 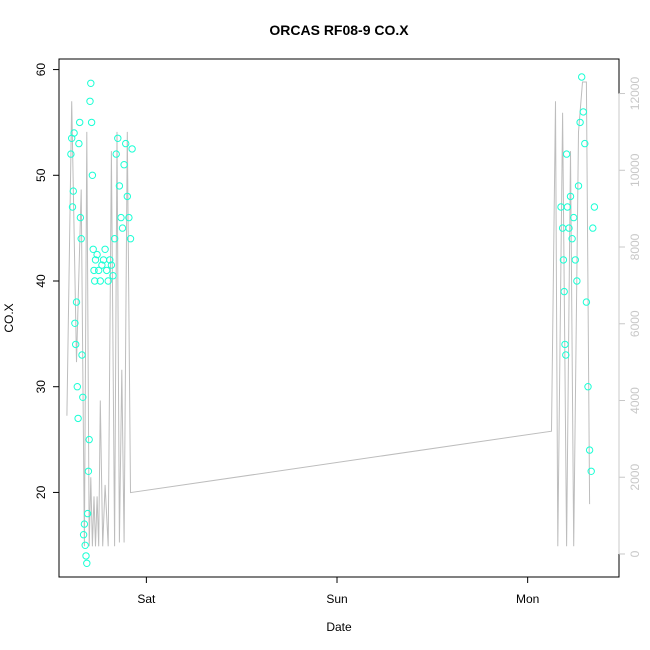 What do you see at coordinates (635, 553) in the screenshot?
I see `y2-tick-label: 0` at bounding box center [635, 553].